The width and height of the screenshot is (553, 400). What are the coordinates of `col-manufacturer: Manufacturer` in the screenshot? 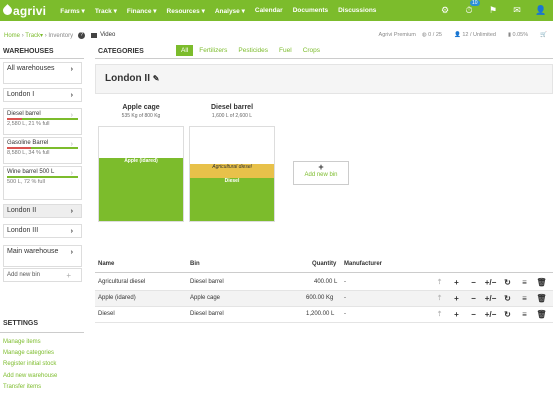 It's located at (363, 264).